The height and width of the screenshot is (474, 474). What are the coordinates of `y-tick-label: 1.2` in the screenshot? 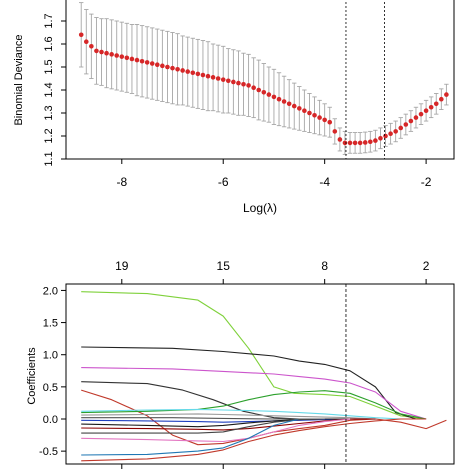 It's located at (49, 135).